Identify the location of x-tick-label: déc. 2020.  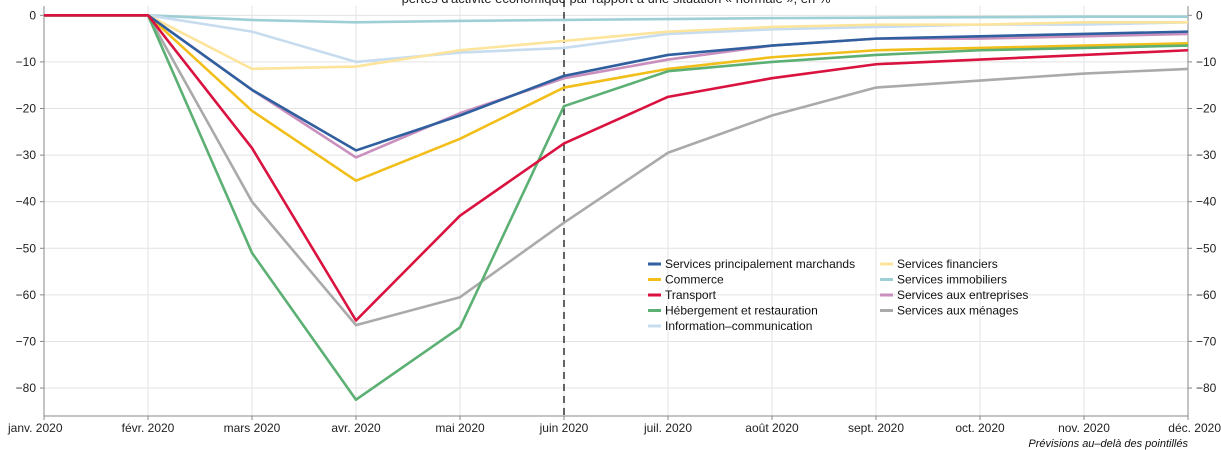
(1194, 428).